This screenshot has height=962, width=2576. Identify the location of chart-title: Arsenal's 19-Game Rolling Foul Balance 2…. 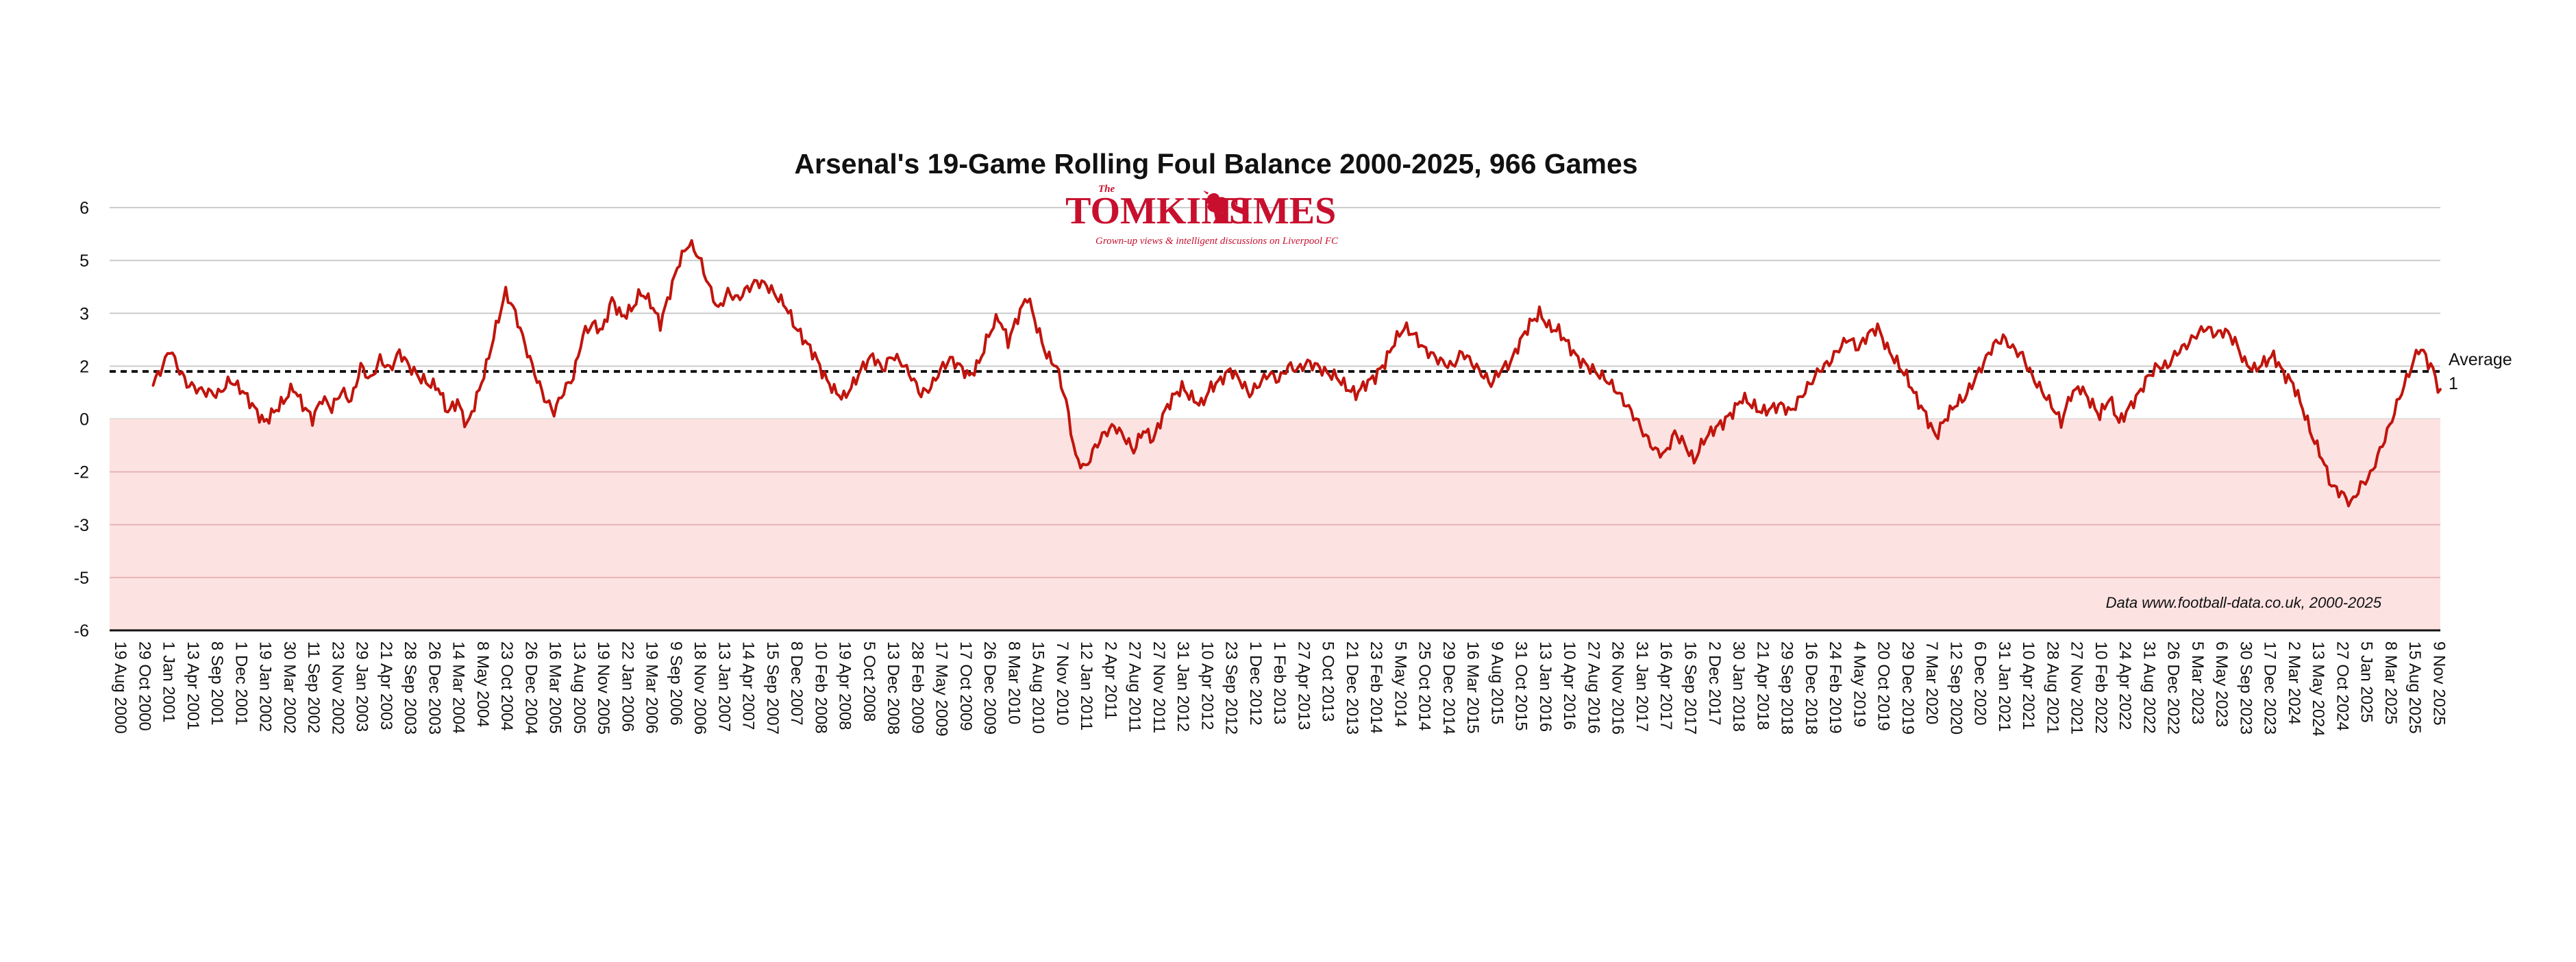
(1215, 164).